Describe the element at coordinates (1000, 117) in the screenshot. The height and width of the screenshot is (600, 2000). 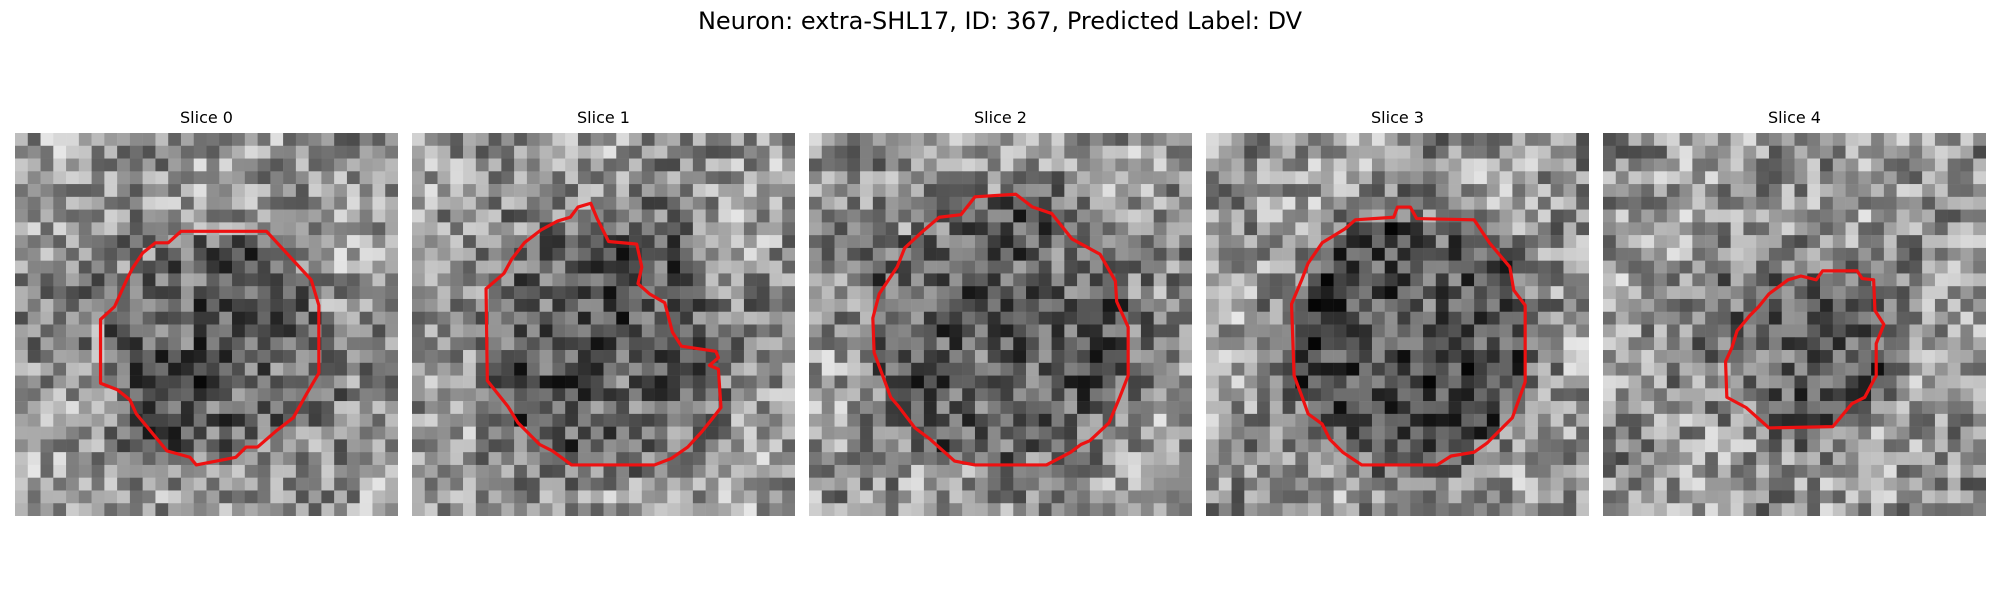
I see `slice-title-2: Slice 2` at that location.